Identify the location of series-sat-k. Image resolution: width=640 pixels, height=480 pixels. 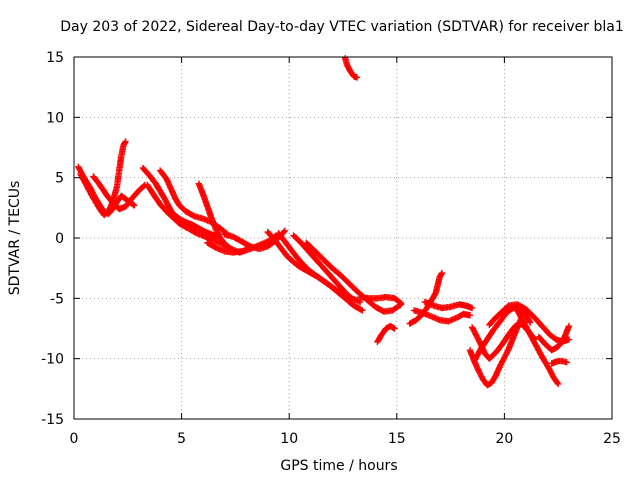
(320, 272).